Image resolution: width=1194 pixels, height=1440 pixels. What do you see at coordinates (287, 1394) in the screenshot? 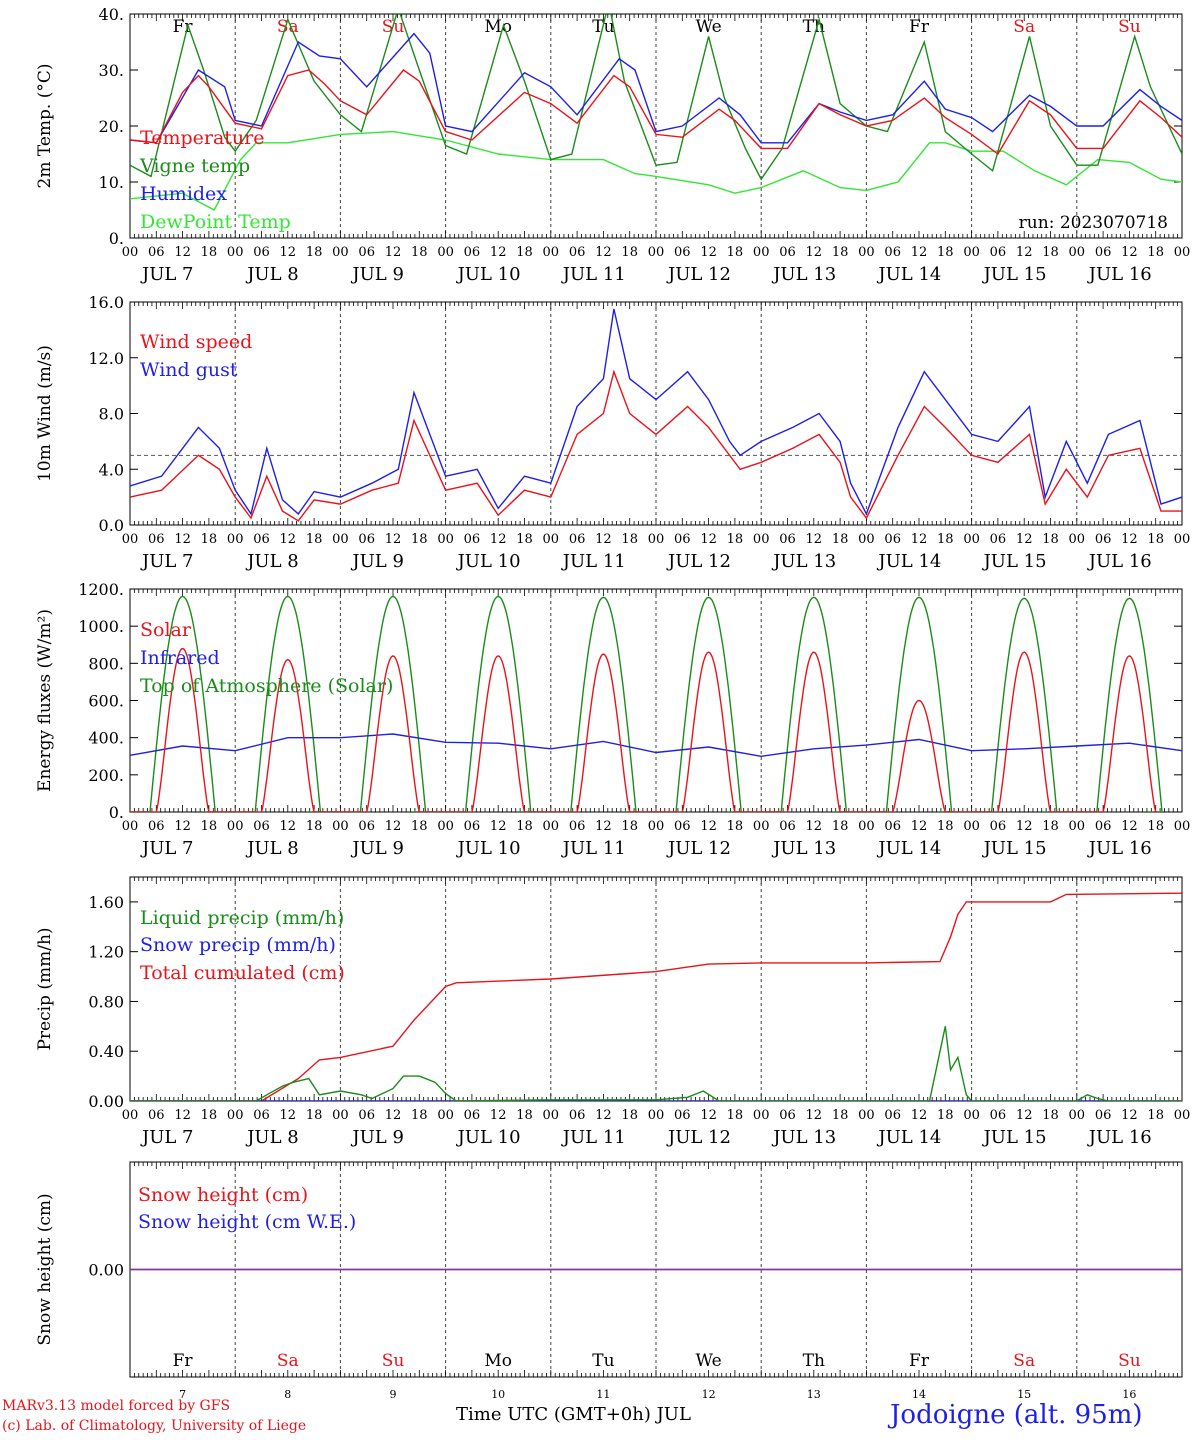
I see `day-number-label: 8` at bounding box center [287, 1394].